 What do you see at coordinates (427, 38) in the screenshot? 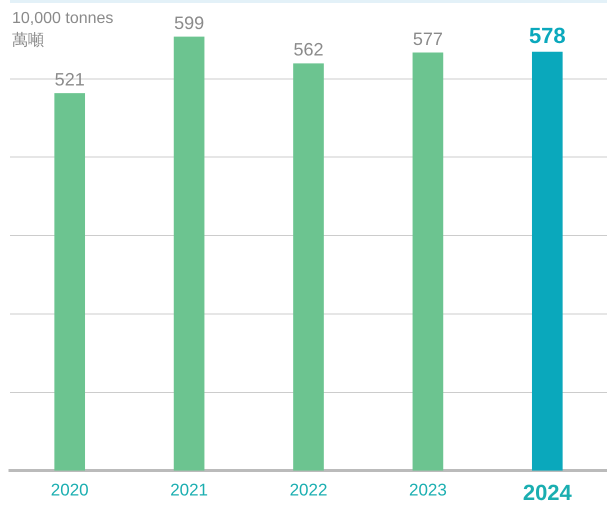
I see `data-label: 577` at bounding box center [427, 38].